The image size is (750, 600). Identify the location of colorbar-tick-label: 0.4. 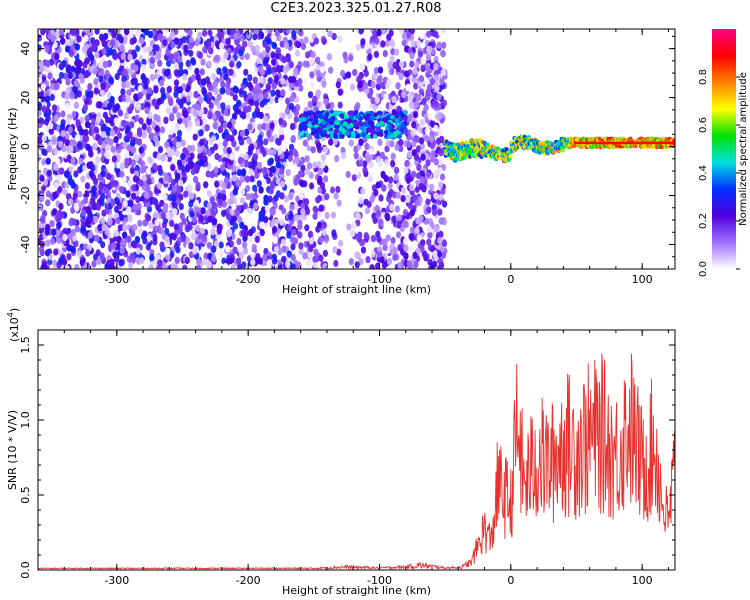
(703, 173).